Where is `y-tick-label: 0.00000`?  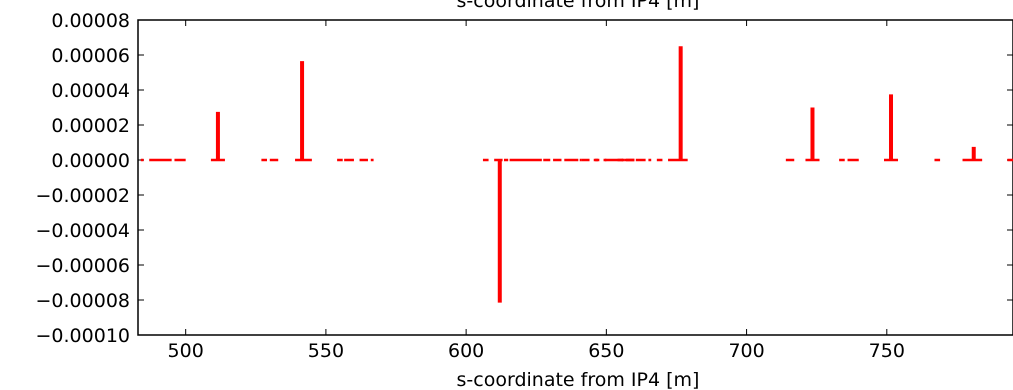 y-tick-label: 0.00000 is located at coordinates (90, 161).